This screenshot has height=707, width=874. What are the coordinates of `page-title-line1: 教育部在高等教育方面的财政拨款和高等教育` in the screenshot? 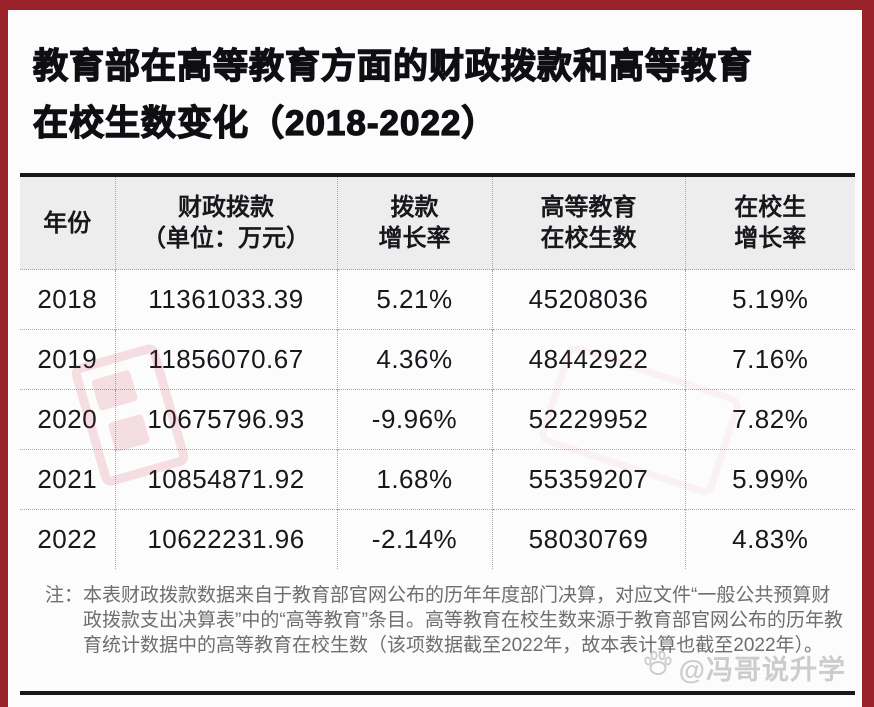 It's located at (393, 66).